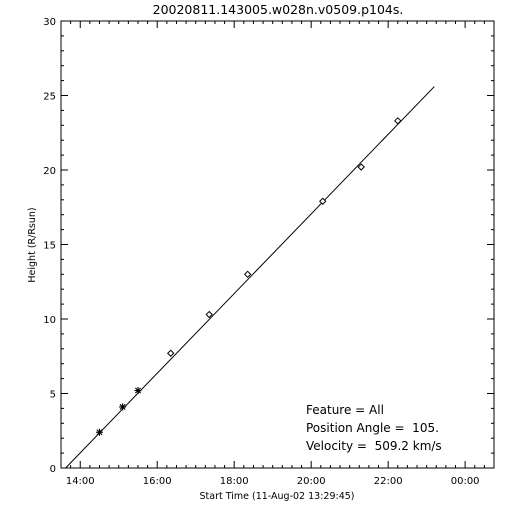  I want to click on y-tick-label: 5, so click(53, 395).